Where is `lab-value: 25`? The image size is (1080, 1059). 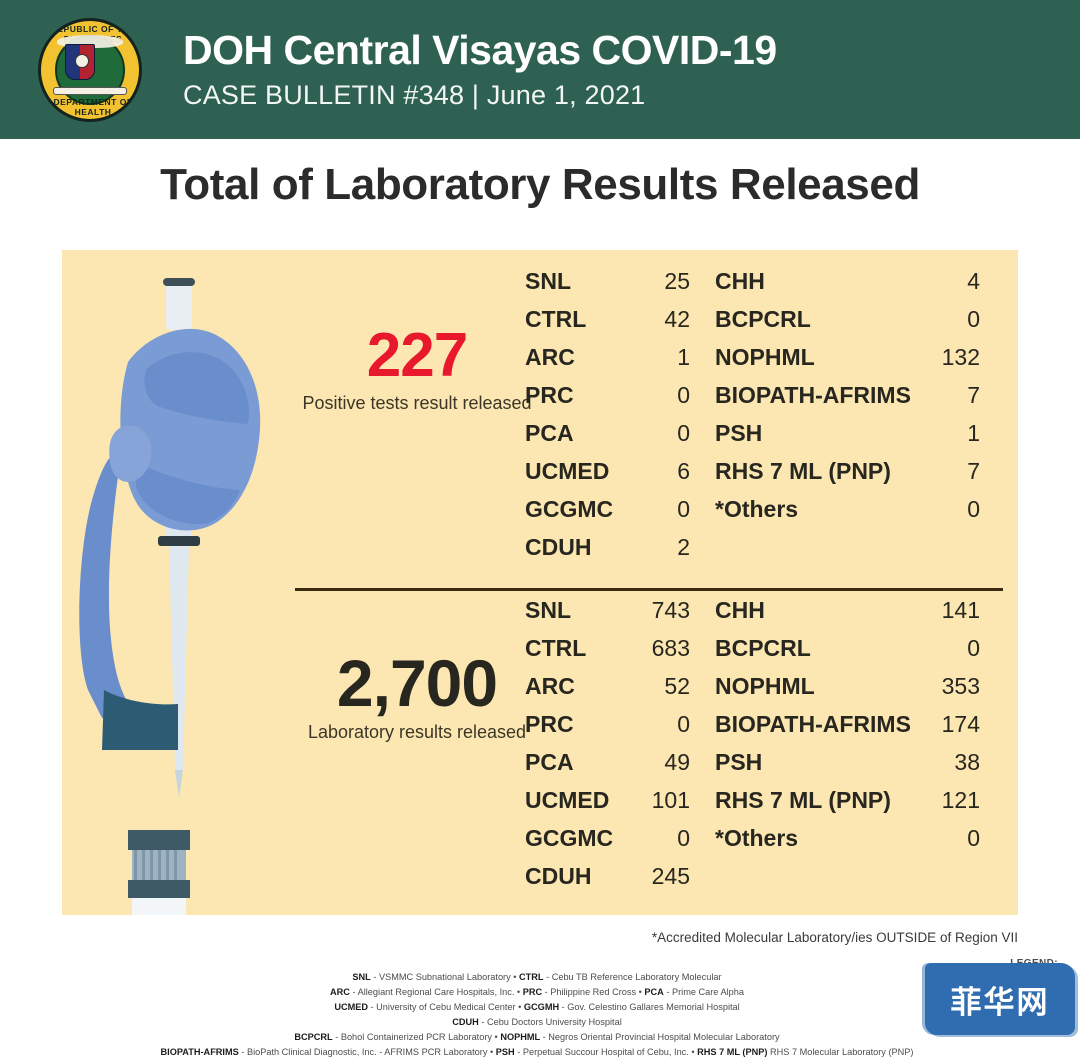 lab-value: 25 is located at coordinates (677, 281).